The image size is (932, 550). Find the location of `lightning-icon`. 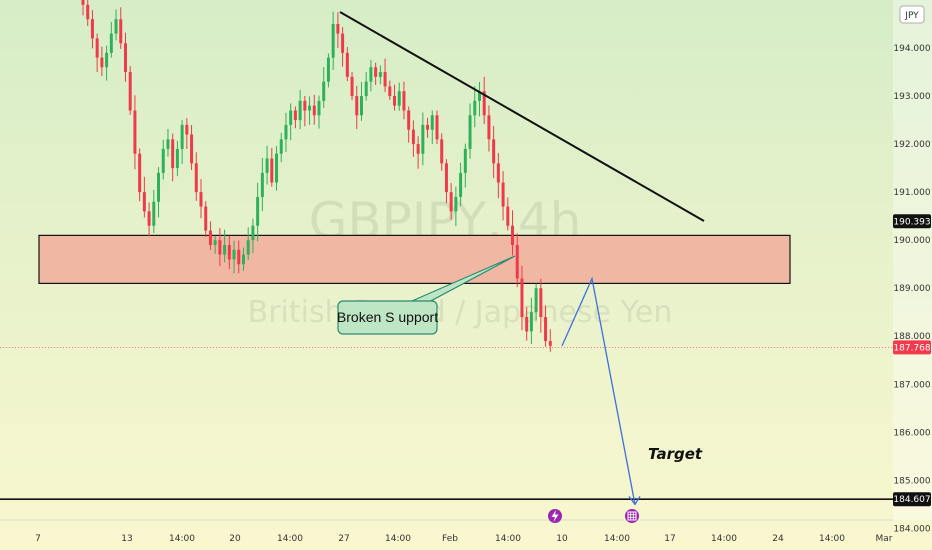

lightning-icon is located at coordinates (555, 516).